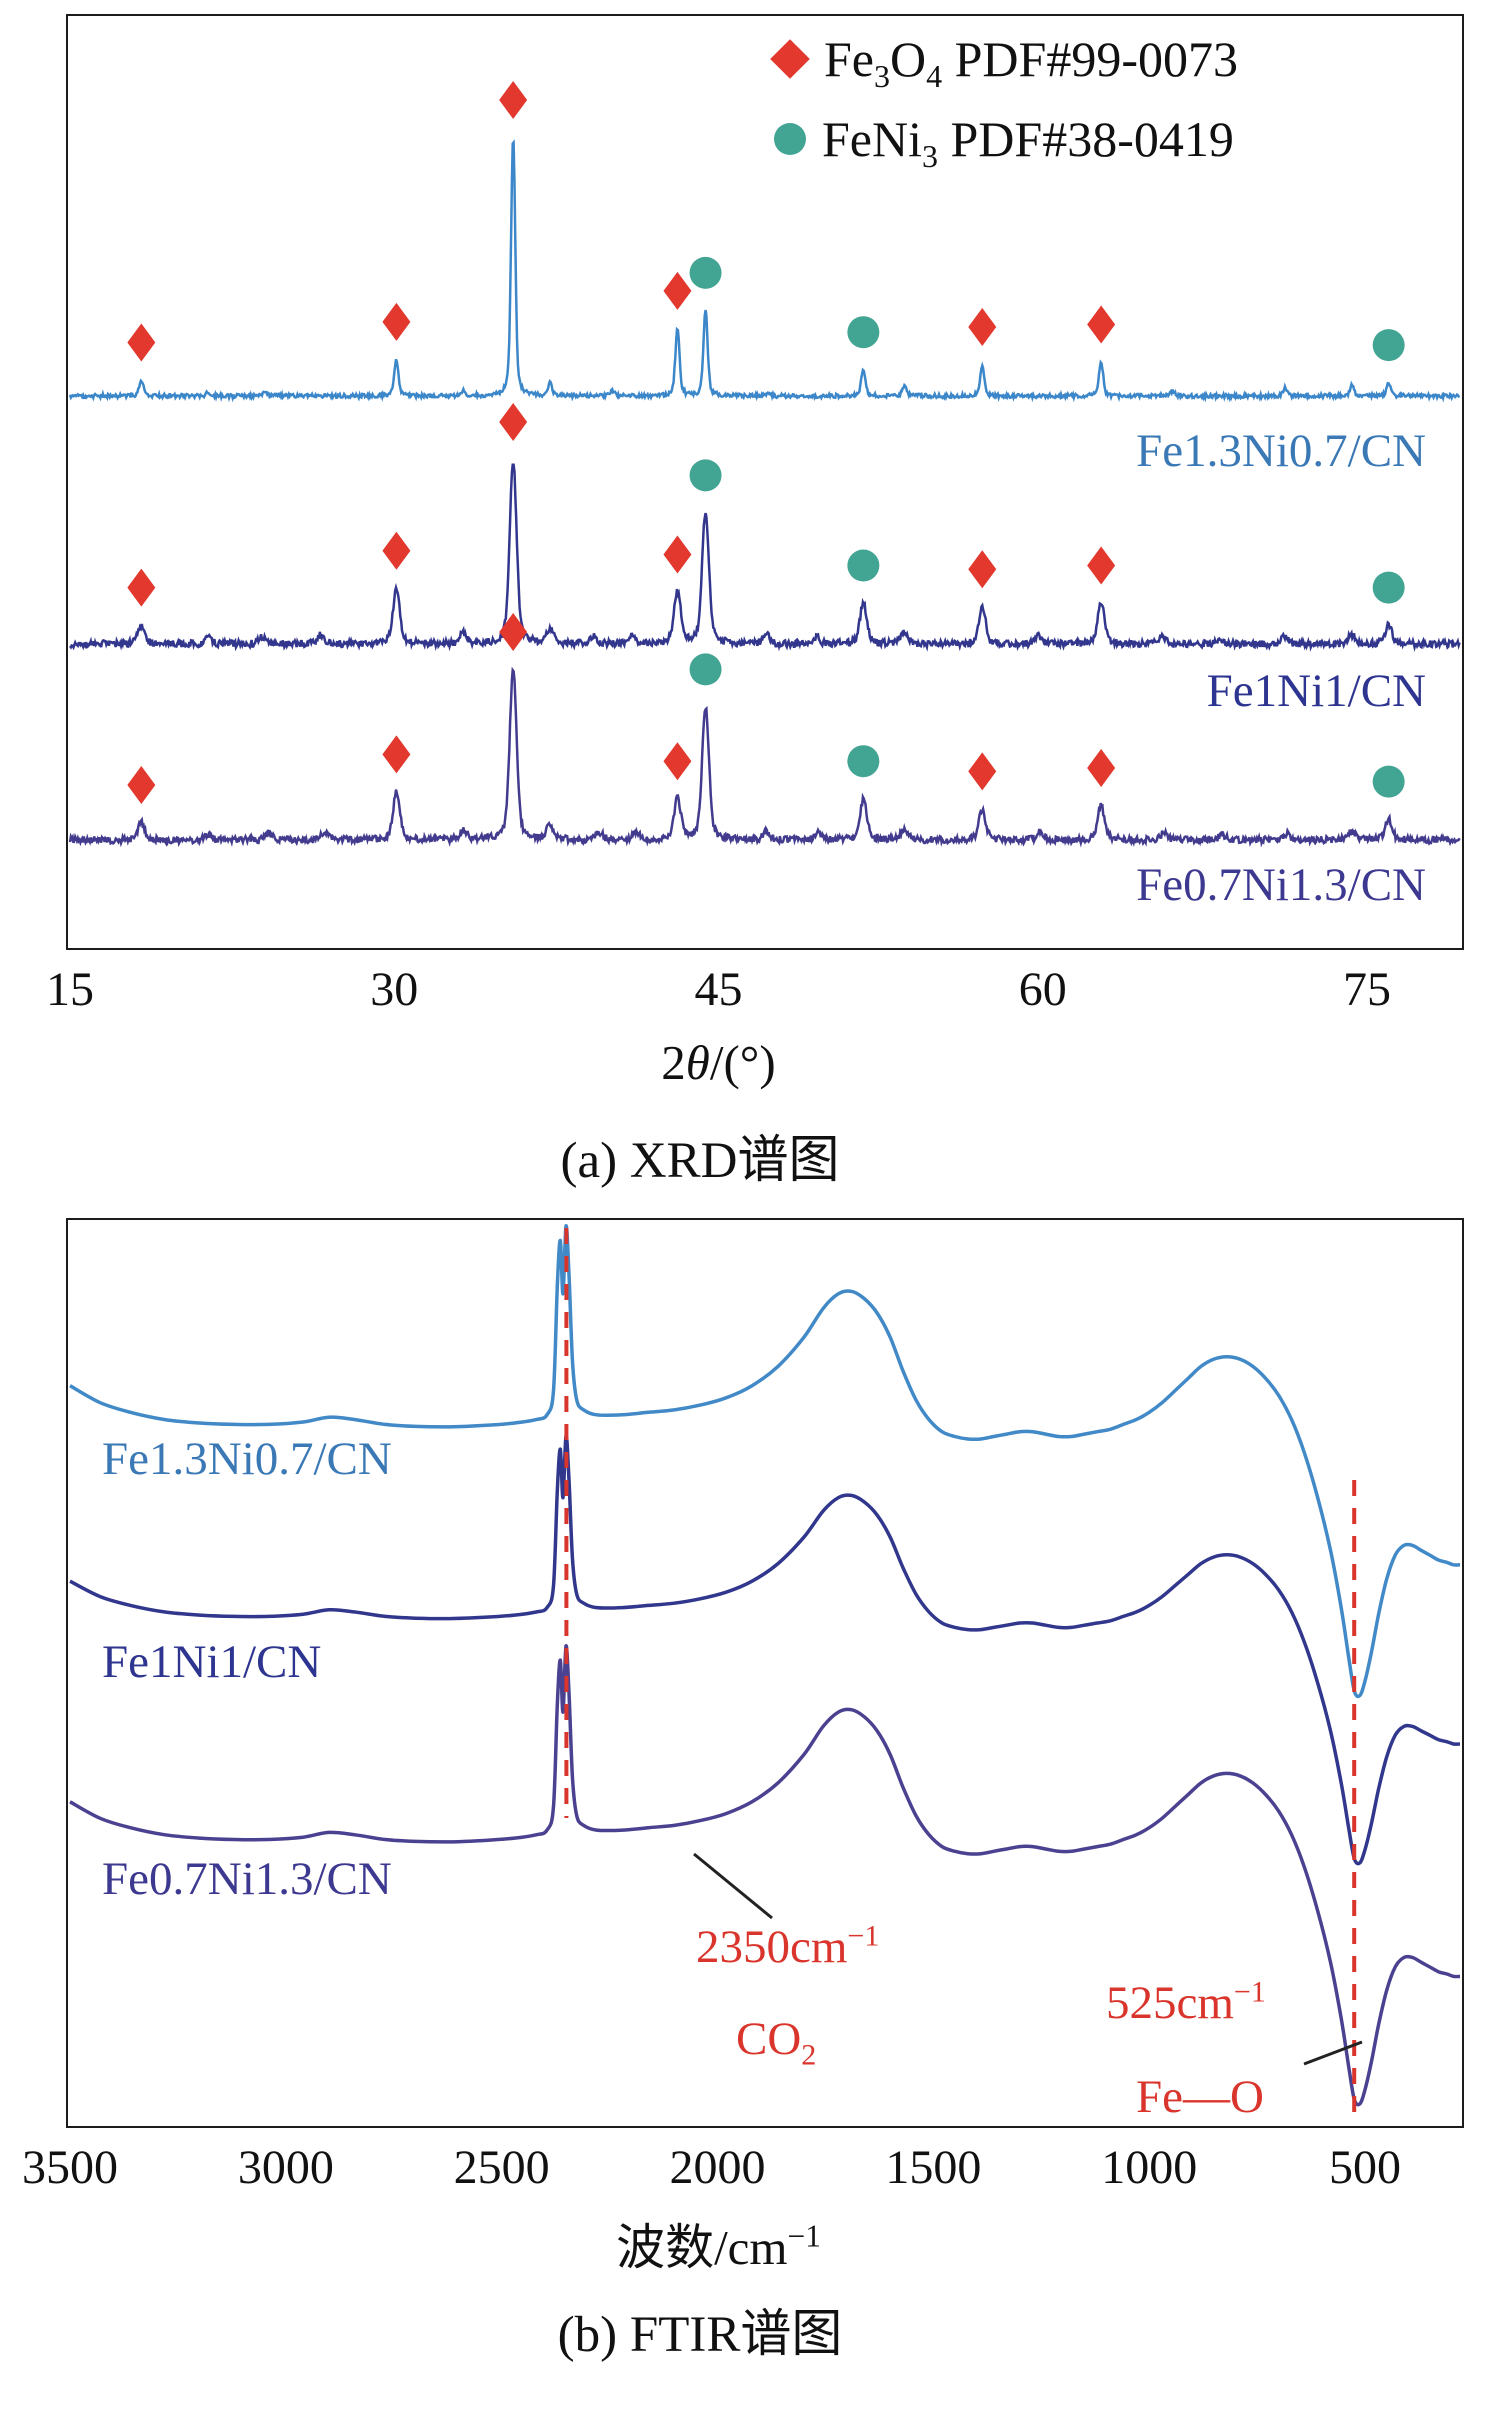 This screenshot has width=1502, height=2430. What do you see at coordinates (700, 2335) in the screenshot?
I see `ftir-caption: (b) FTIR谱图` at bounding box center [700, 2335].